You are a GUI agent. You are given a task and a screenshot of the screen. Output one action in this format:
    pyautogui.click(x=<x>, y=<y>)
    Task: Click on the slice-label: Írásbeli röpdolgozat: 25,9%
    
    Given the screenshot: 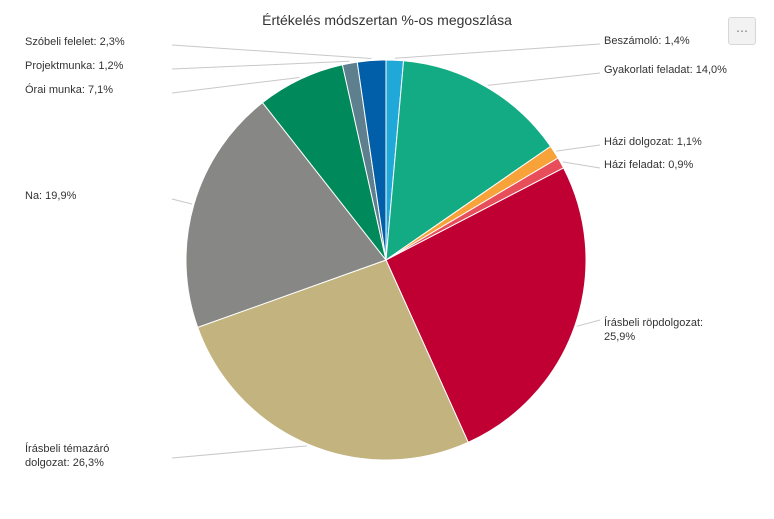 What is the action you would take?
    pyautogui.click(x=653, y=329)
    